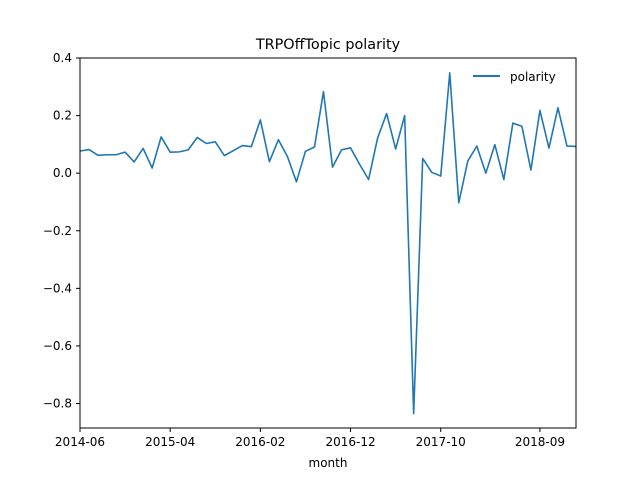 This screenshot has width=640, height=484. What do you see at coordinates (540, 442) in the screenshot?
I see `x-tick-label: 2018-09` at bounding box center [540, 442].